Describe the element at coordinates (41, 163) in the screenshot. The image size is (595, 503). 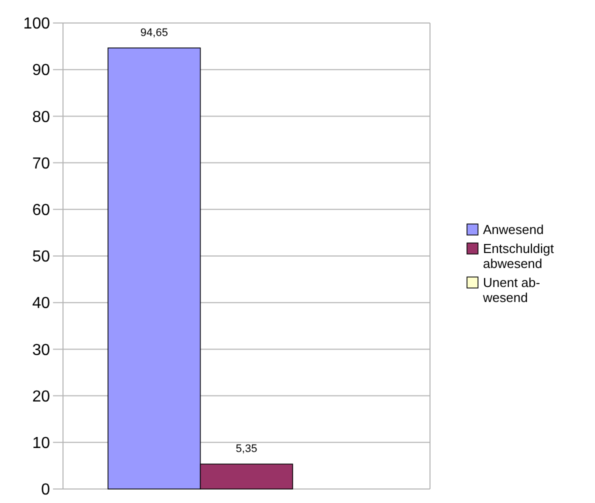
I see `y-tick-label: 70` at that location.